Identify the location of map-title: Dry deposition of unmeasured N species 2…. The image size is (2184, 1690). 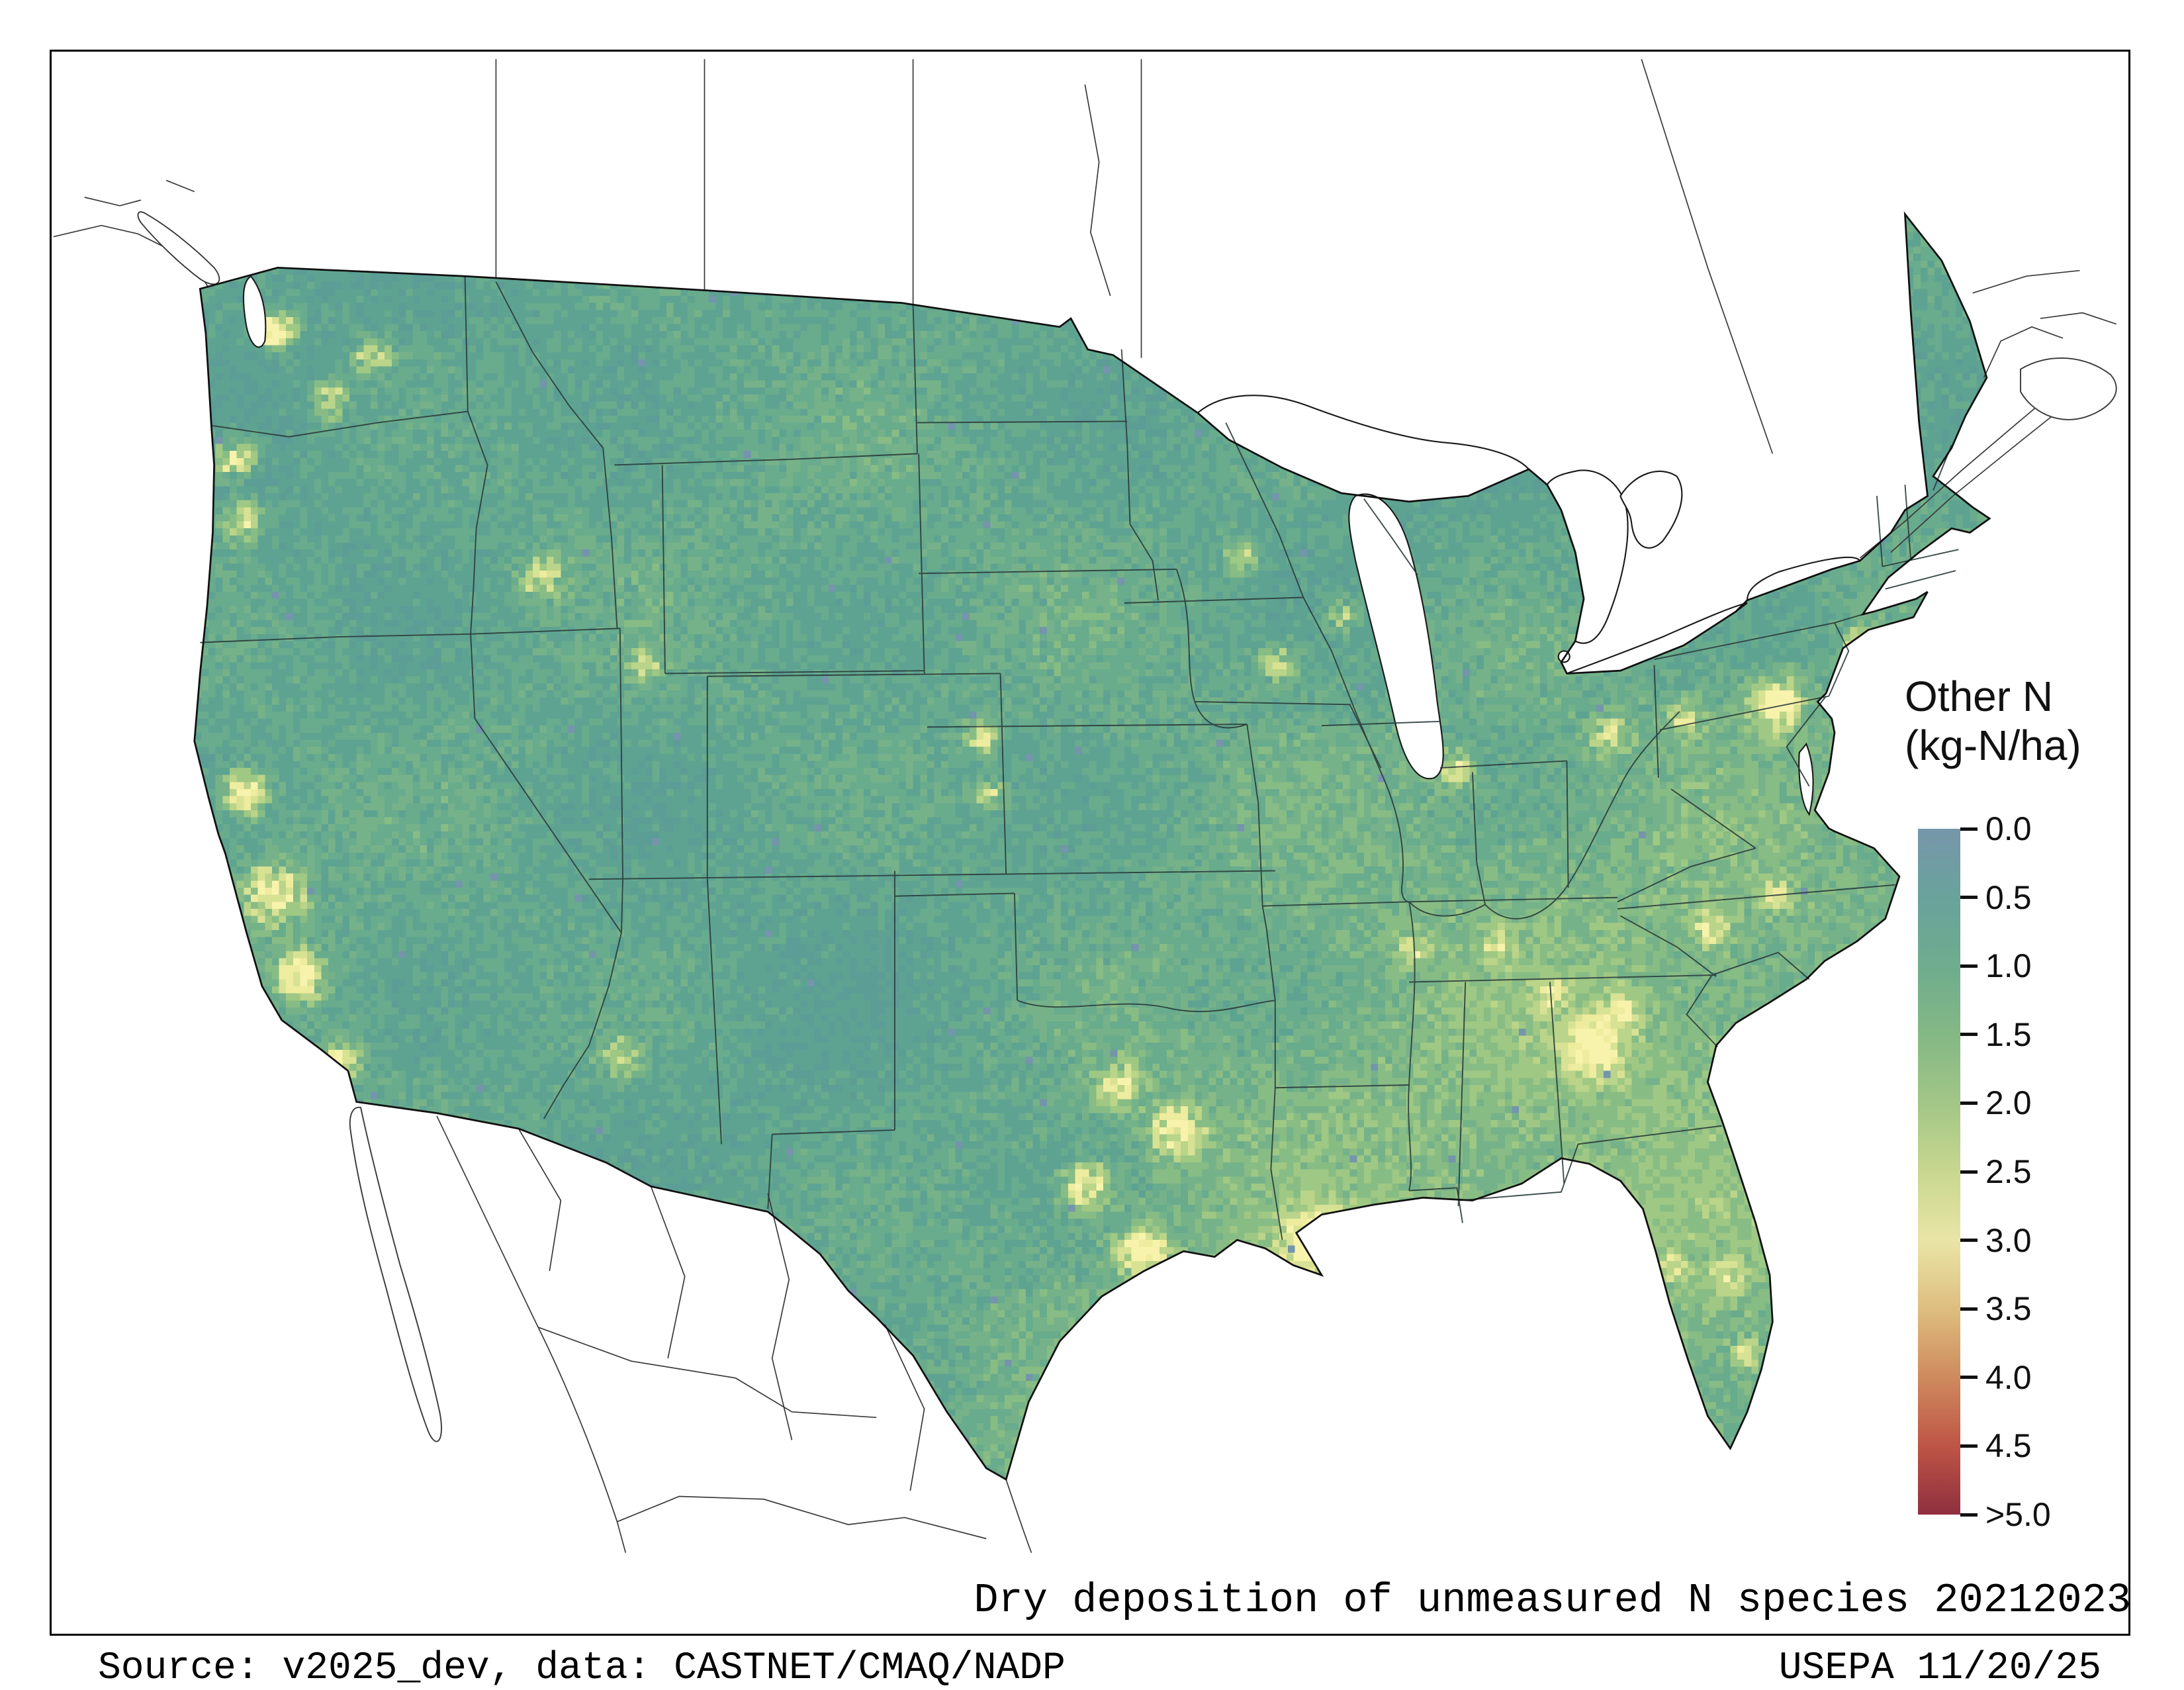
(1553, 1600).